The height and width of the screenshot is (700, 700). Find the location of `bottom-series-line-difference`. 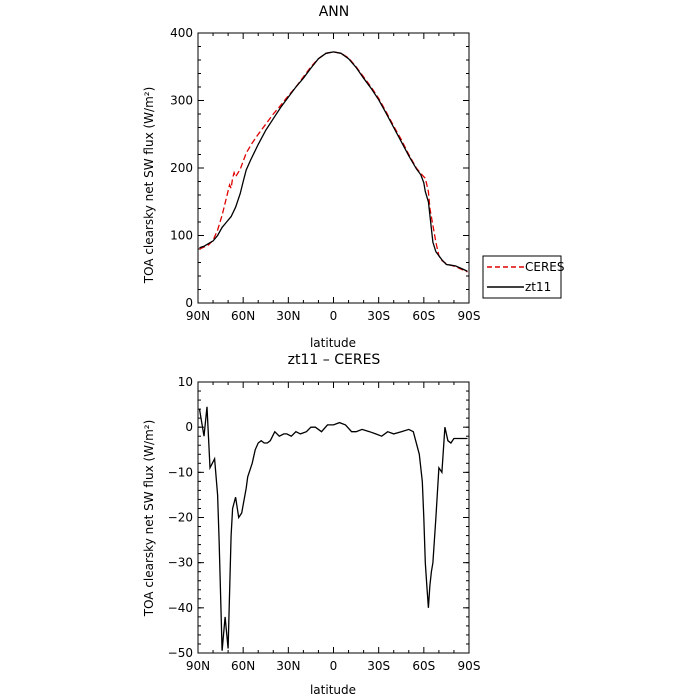

bottom-series-line-difference is located at coordinates (333, 528).